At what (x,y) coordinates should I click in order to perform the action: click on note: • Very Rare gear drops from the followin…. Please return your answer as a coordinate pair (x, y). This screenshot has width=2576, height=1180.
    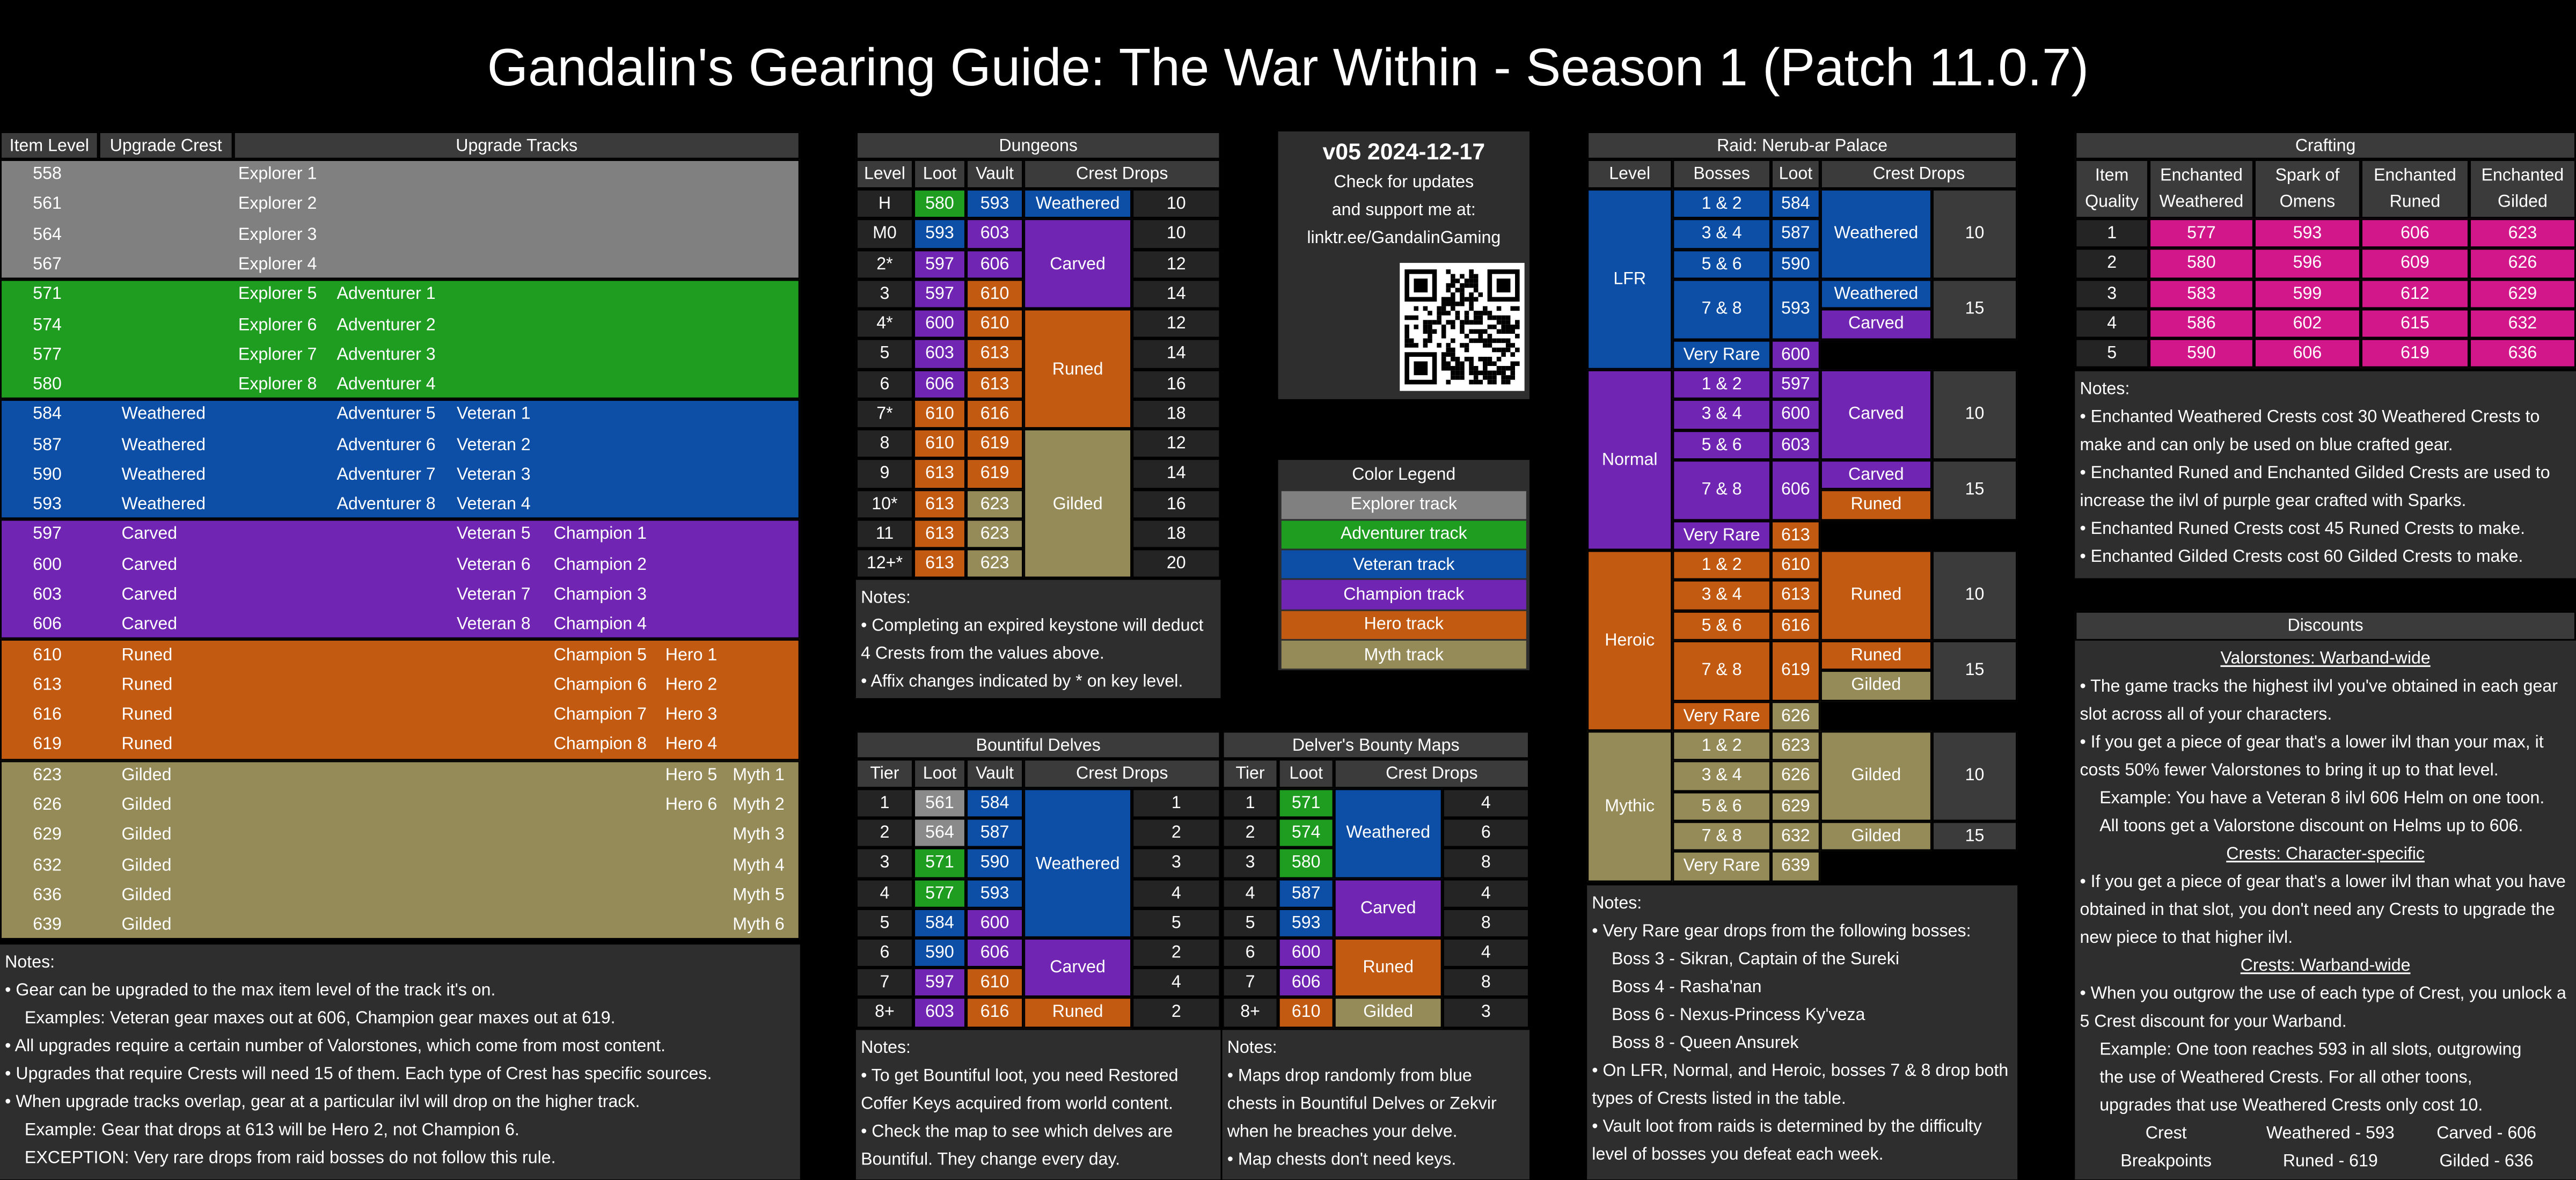
    Looking at the image, I should click on (1781, 931).